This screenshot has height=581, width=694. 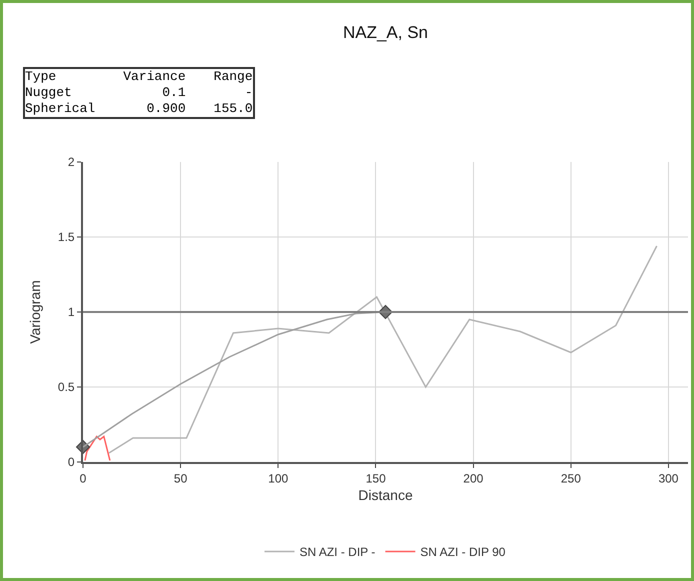 I want to click on y-tick-label: 1, so click(x=71, y=312).